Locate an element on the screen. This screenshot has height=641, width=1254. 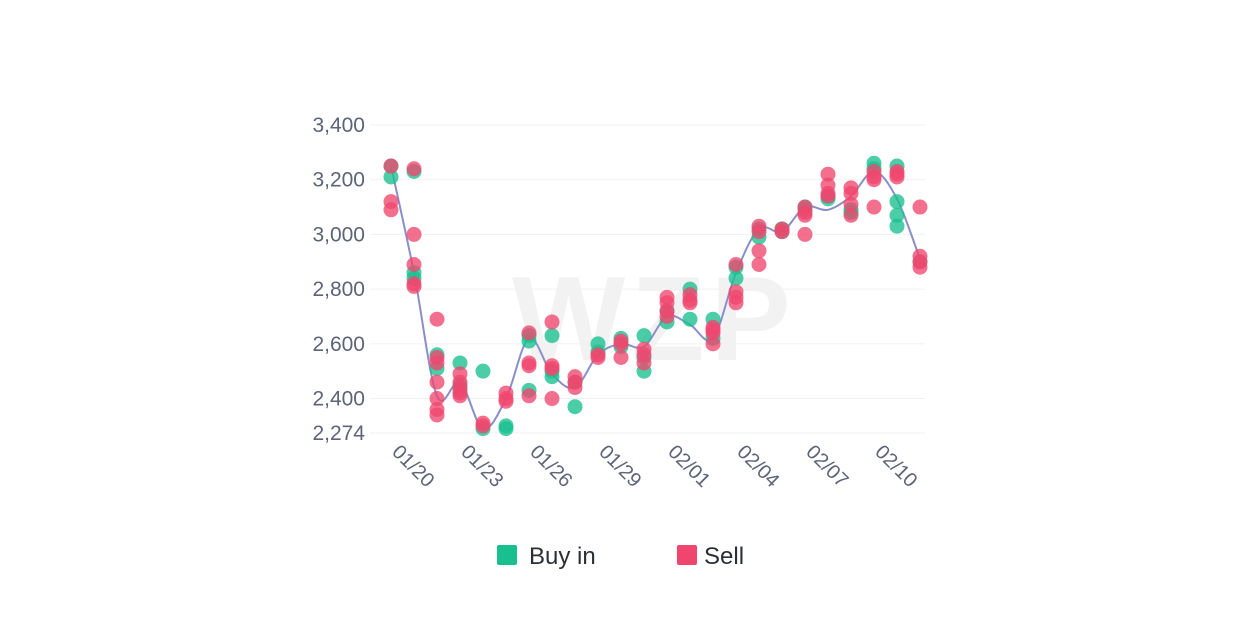
x-tick-label: 02/10 is located at coordinates (895, 466).